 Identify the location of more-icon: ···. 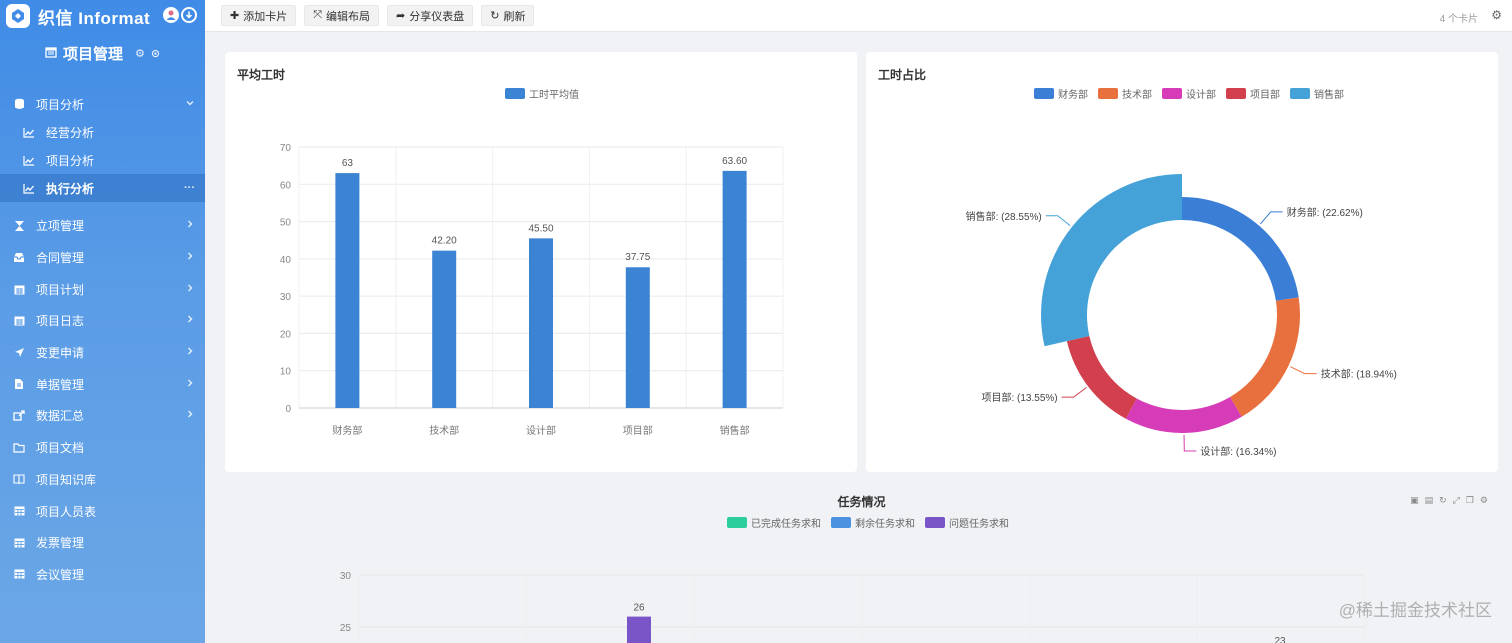
(189, 188).